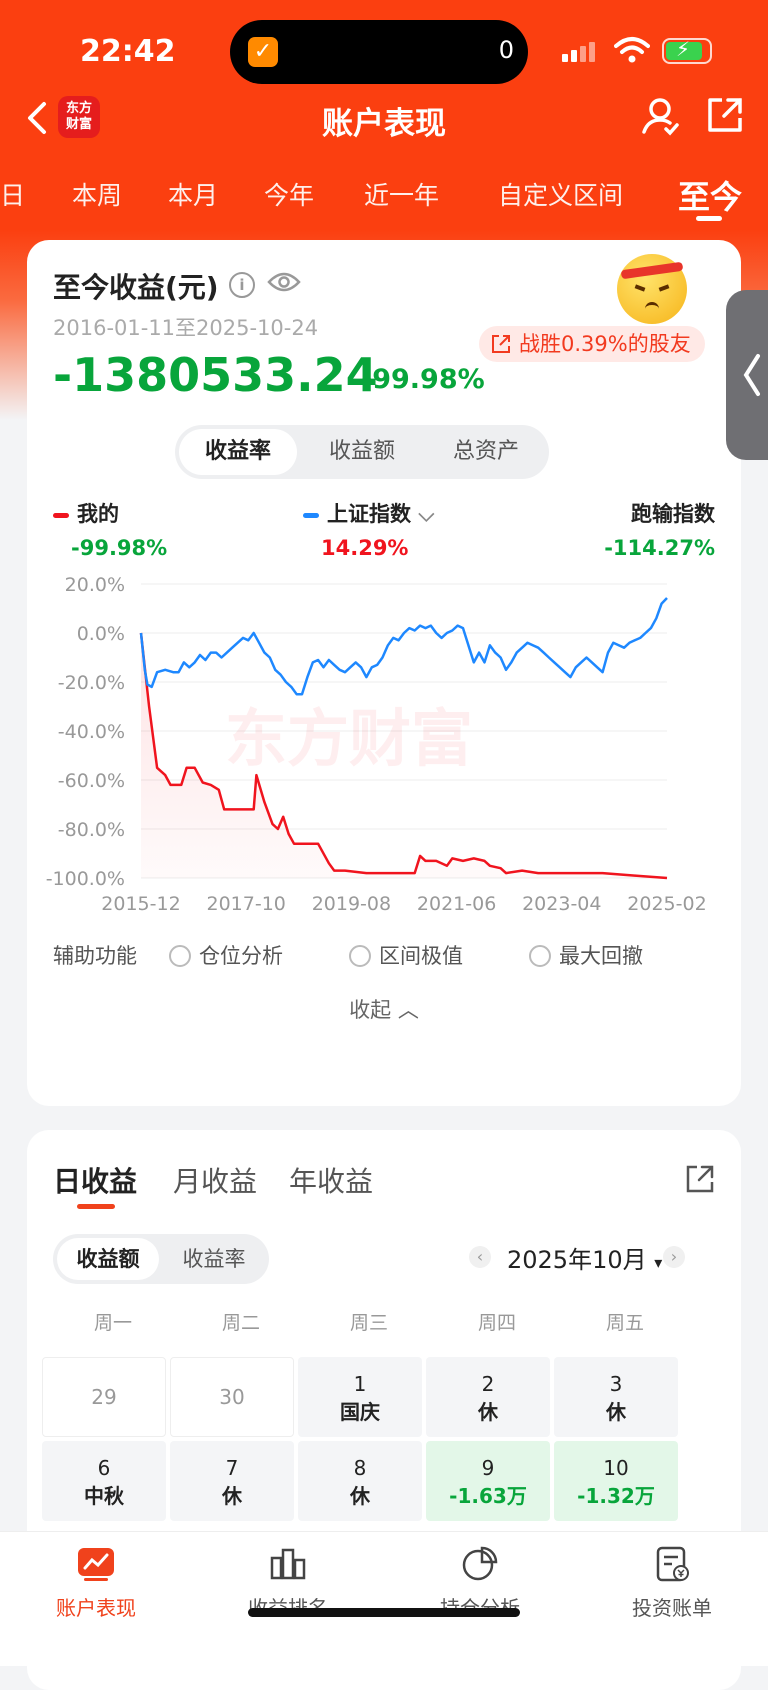  Describe the element at coordinates (360, 1412) in the screenshot. I see `calendar-day-value: 国庆` at that location.